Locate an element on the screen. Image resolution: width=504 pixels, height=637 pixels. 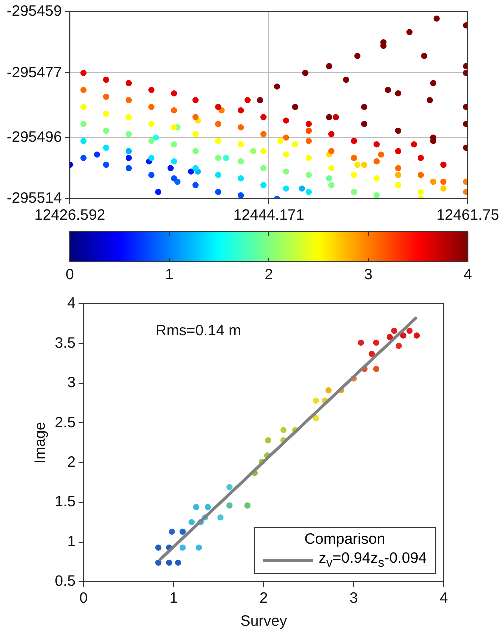
y-axis-title: Image is located at coordinates (41, 443).